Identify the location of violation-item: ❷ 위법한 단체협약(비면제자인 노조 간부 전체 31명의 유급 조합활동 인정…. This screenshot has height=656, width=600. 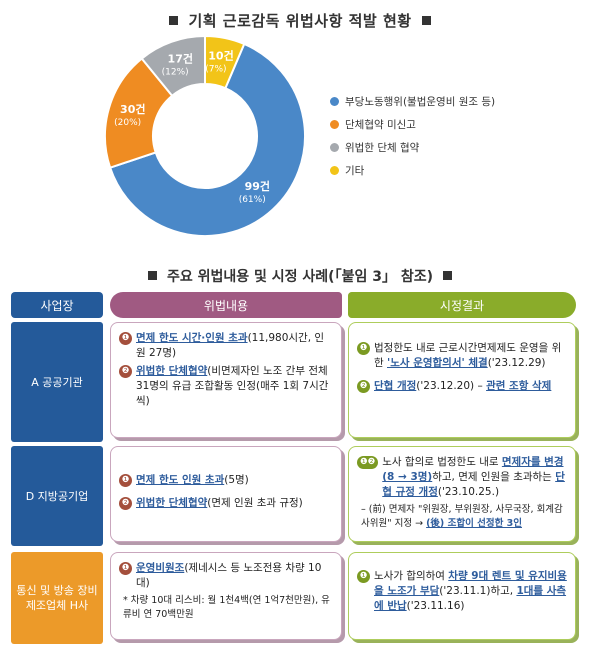
(226, 386).